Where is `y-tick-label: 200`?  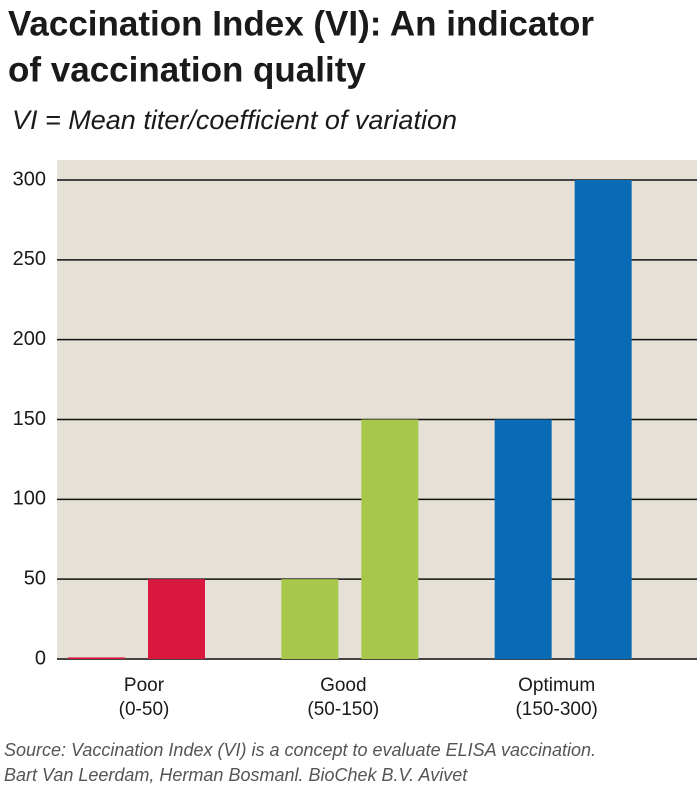
y-tick-label: 200 is located at coordinates (29, 339).